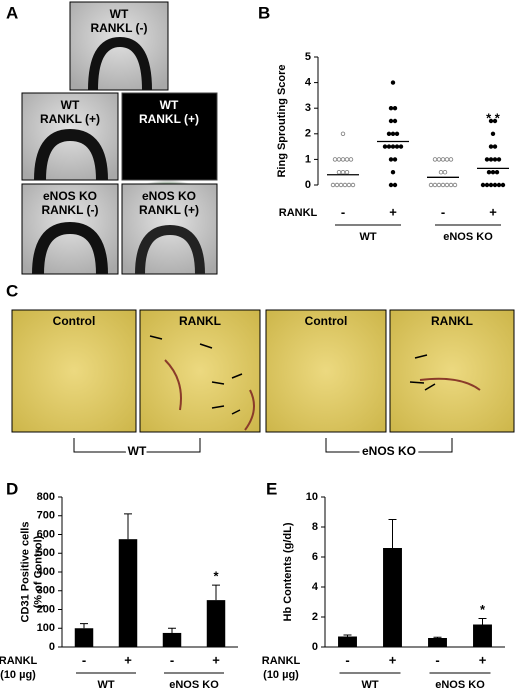 This screenshot has width=520, height=693. What do you see at coordinates (452, 321) in the screenshot?
I see `image-label: RANKL` at bounding box center [452, 321].